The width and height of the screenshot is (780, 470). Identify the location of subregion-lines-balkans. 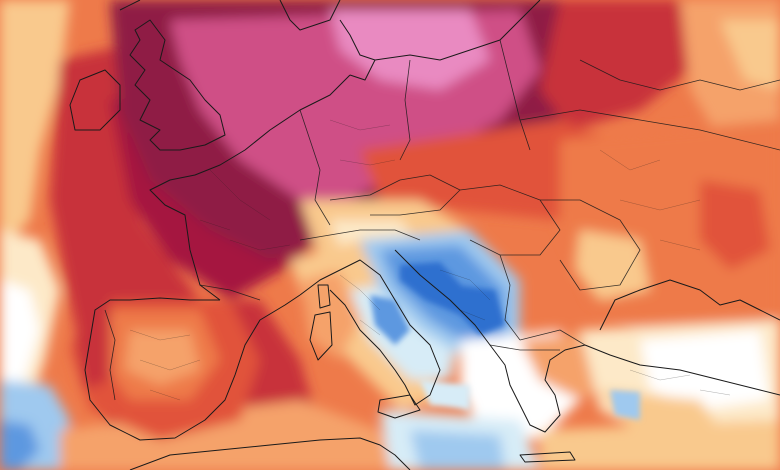
(465, 295).